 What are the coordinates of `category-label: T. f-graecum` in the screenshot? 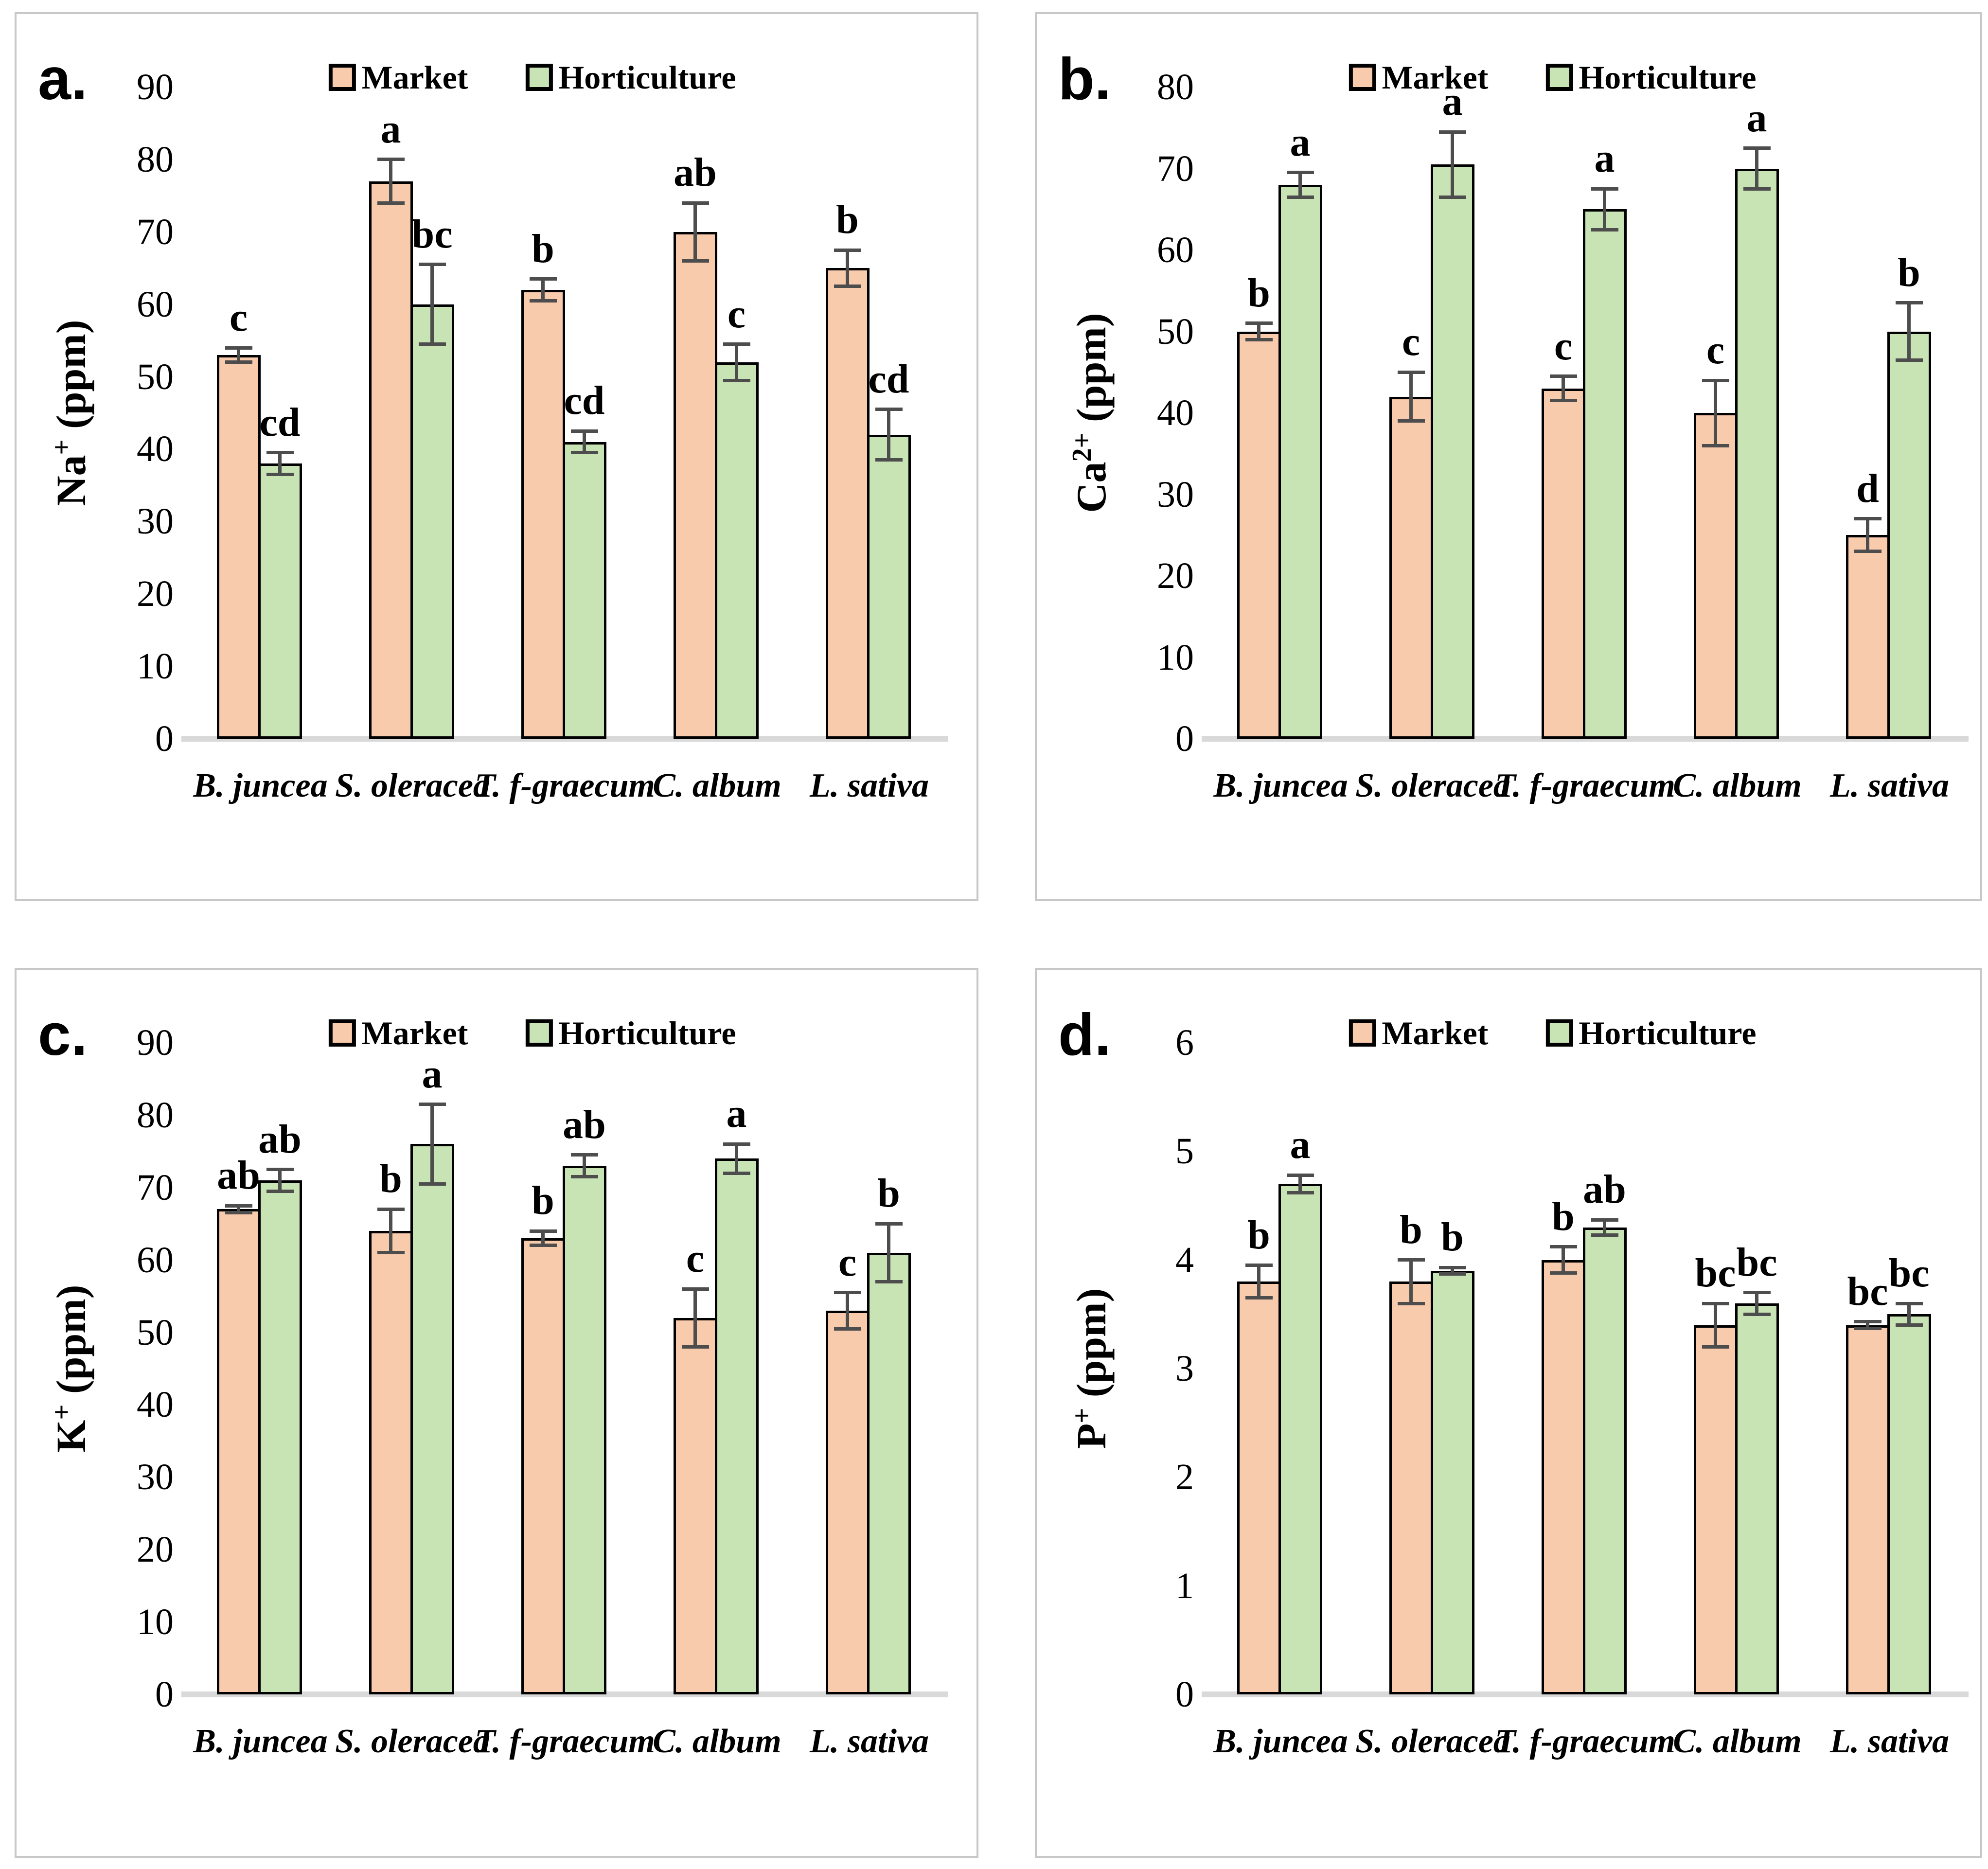 It's located at (1585, 1741).